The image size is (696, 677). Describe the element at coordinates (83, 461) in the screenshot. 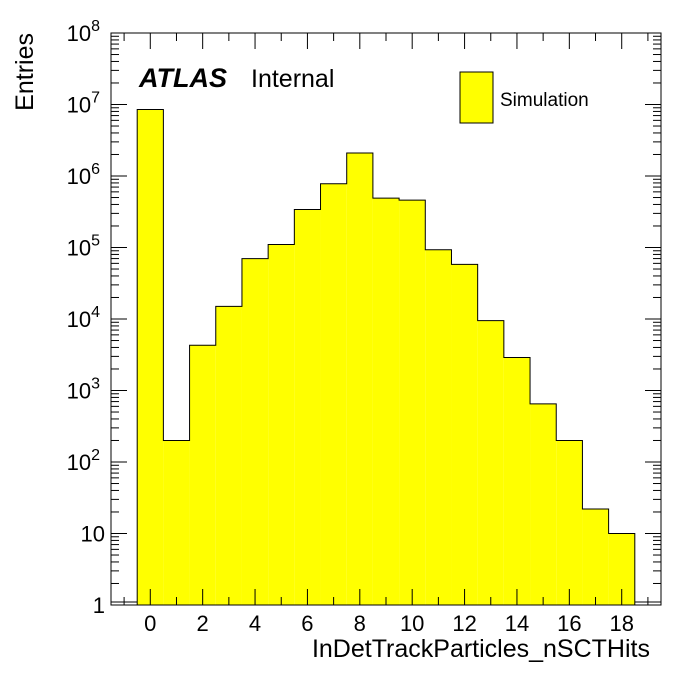

I see `y-tick-label: 10²` at that location.